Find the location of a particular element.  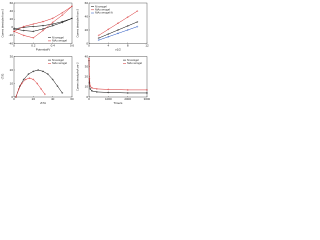

x-tick-label: 0 is located at coordinates (89, 45).